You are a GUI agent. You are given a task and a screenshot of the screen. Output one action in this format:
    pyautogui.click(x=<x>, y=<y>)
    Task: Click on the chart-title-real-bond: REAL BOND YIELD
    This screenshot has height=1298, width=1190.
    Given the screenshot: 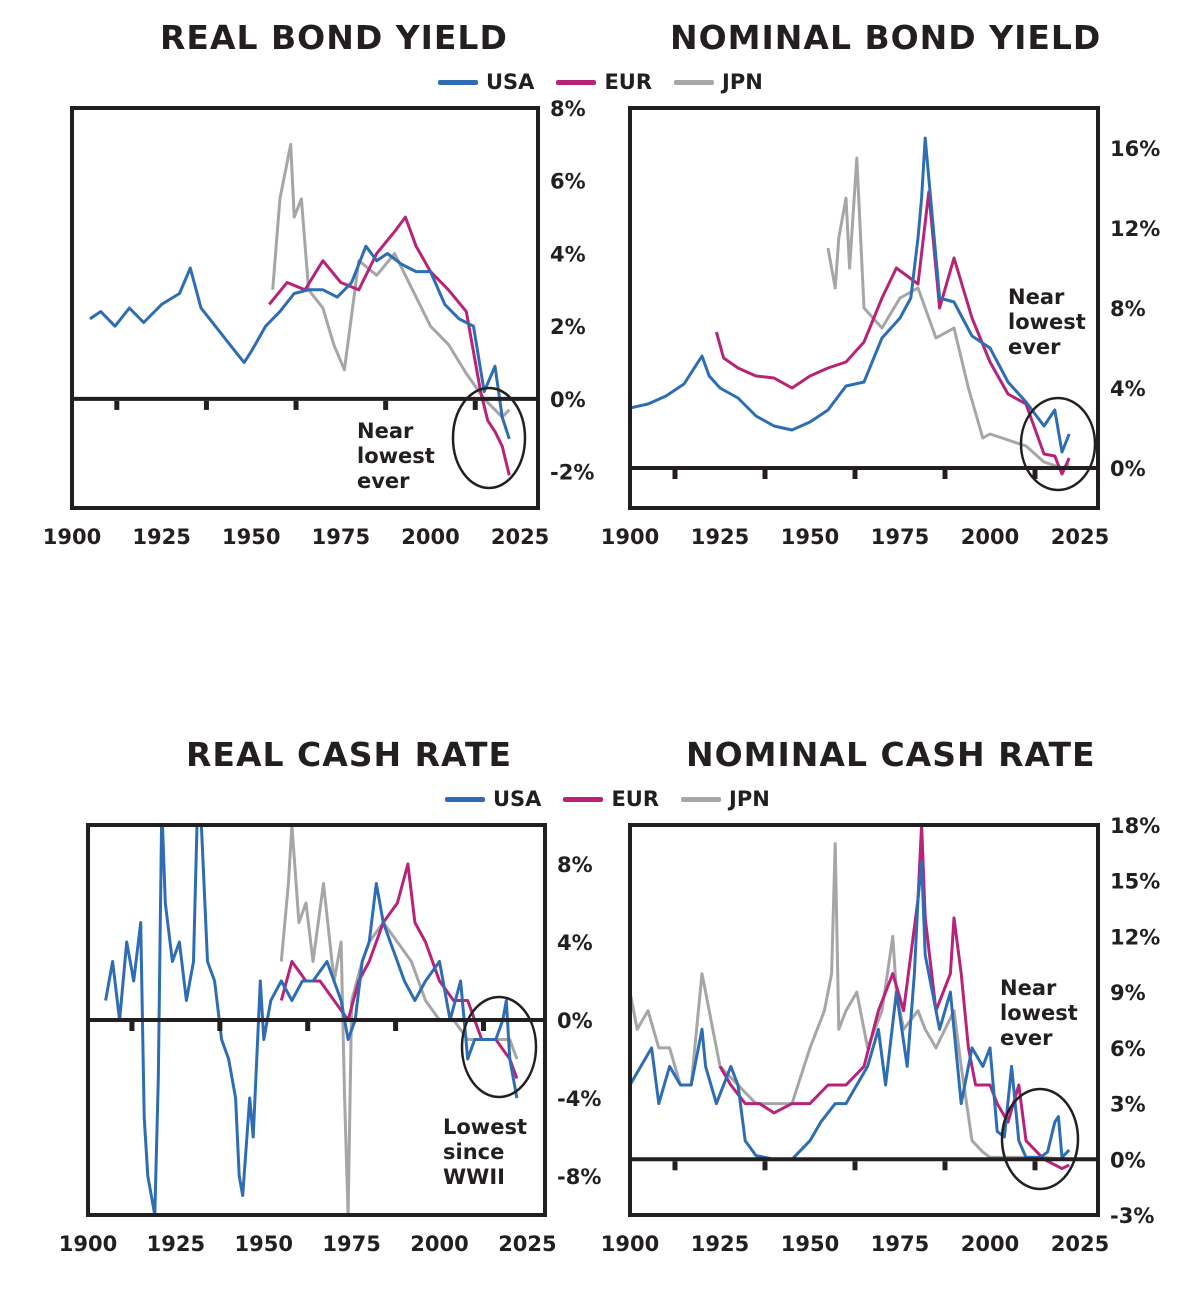 What is the action you would take?
    pyautogui.click(x=334, y=37)
    